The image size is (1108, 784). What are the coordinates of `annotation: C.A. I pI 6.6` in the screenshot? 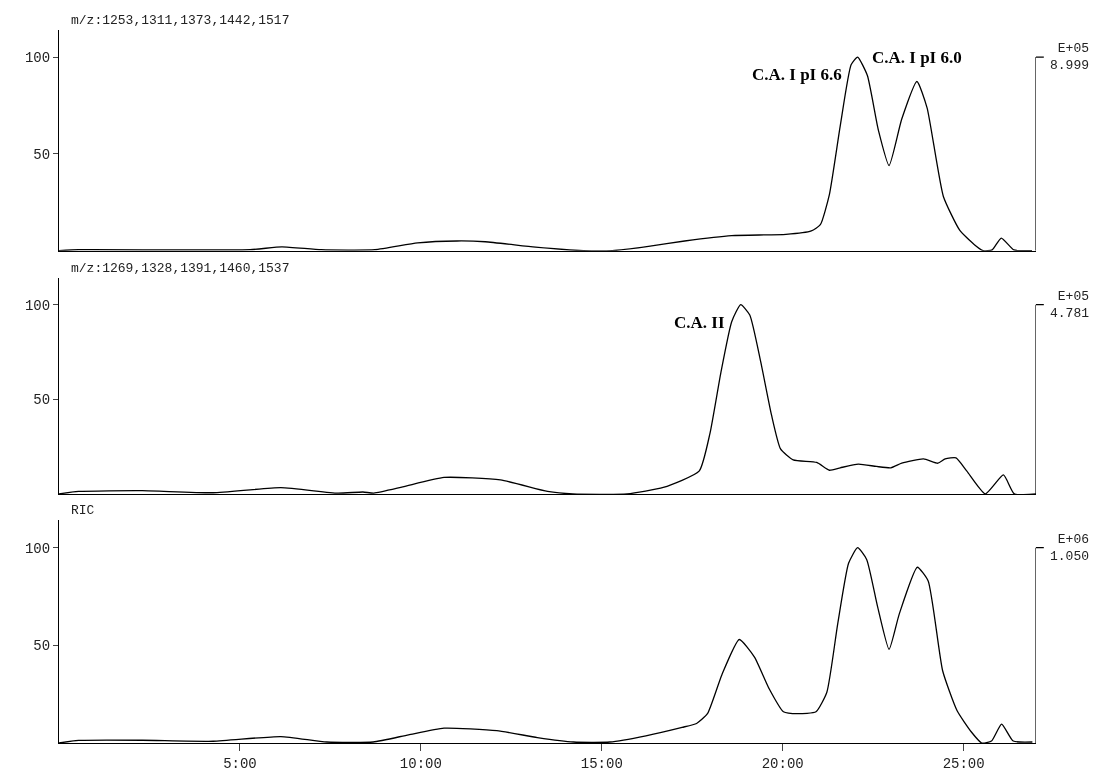 It's located at (797, 74).